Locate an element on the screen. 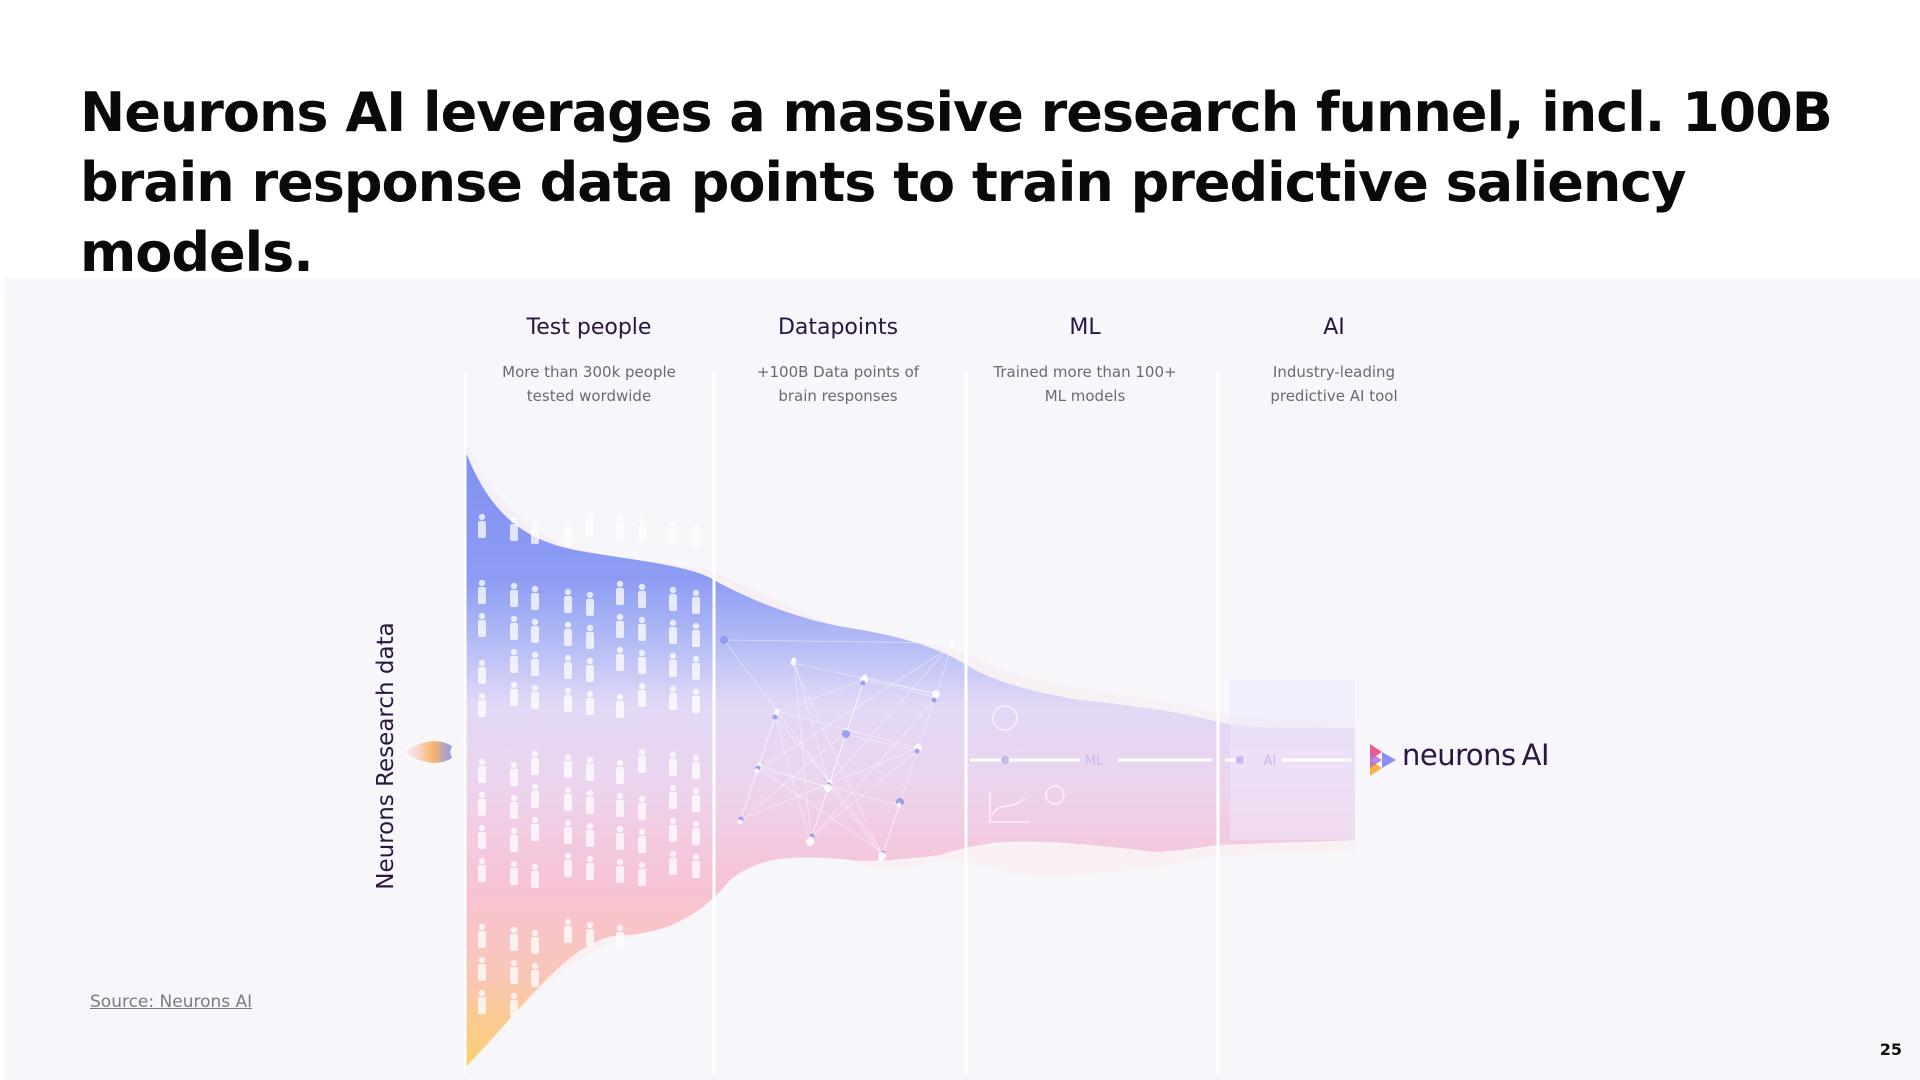 The height and width of the screenshot is (1080, 1920). ml-node-label: ML is located at coordinates (1094, 761).